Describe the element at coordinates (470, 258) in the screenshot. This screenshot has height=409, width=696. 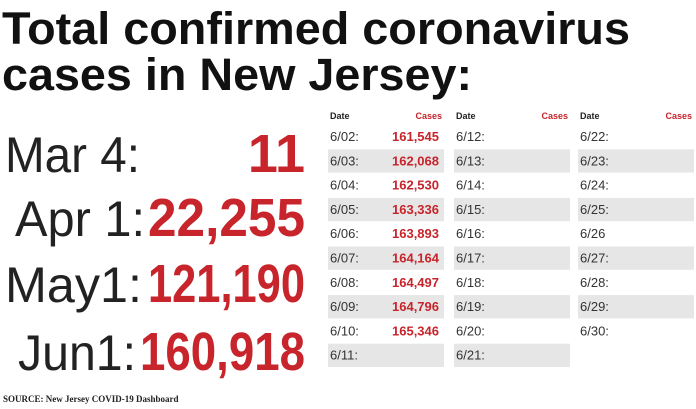
I see `date-cell: 6/17:` at that location.